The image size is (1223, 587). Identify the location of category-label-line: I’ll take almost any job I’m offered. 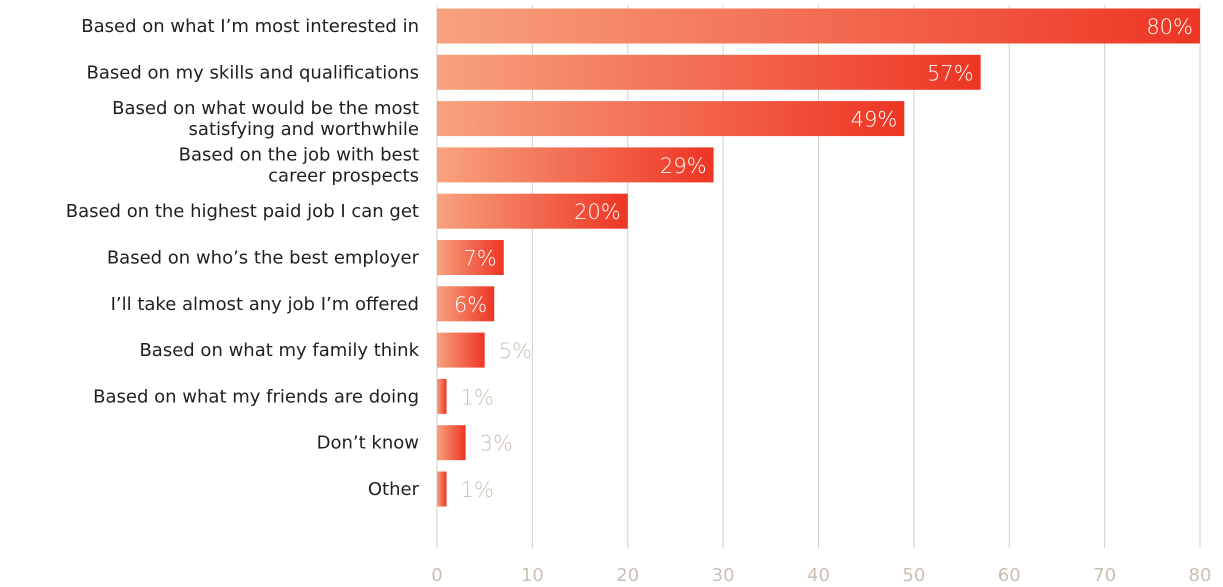
(265, 304).